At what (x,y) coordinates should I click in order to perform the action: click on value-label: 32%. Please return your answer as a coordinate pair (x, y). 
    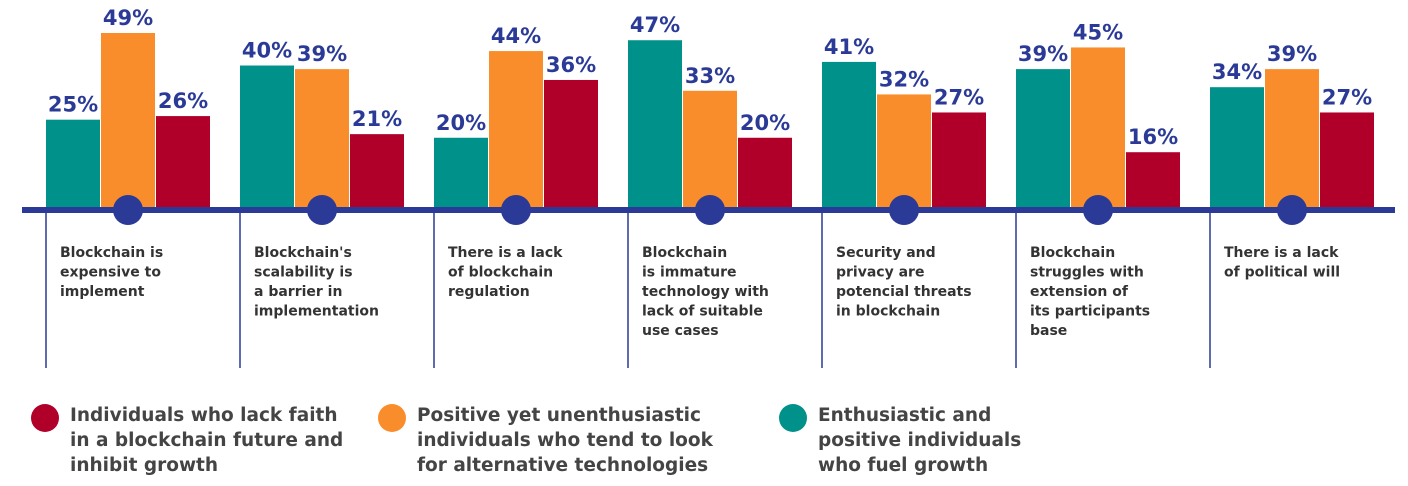
    Looking at the image, I should click on (904, 79).